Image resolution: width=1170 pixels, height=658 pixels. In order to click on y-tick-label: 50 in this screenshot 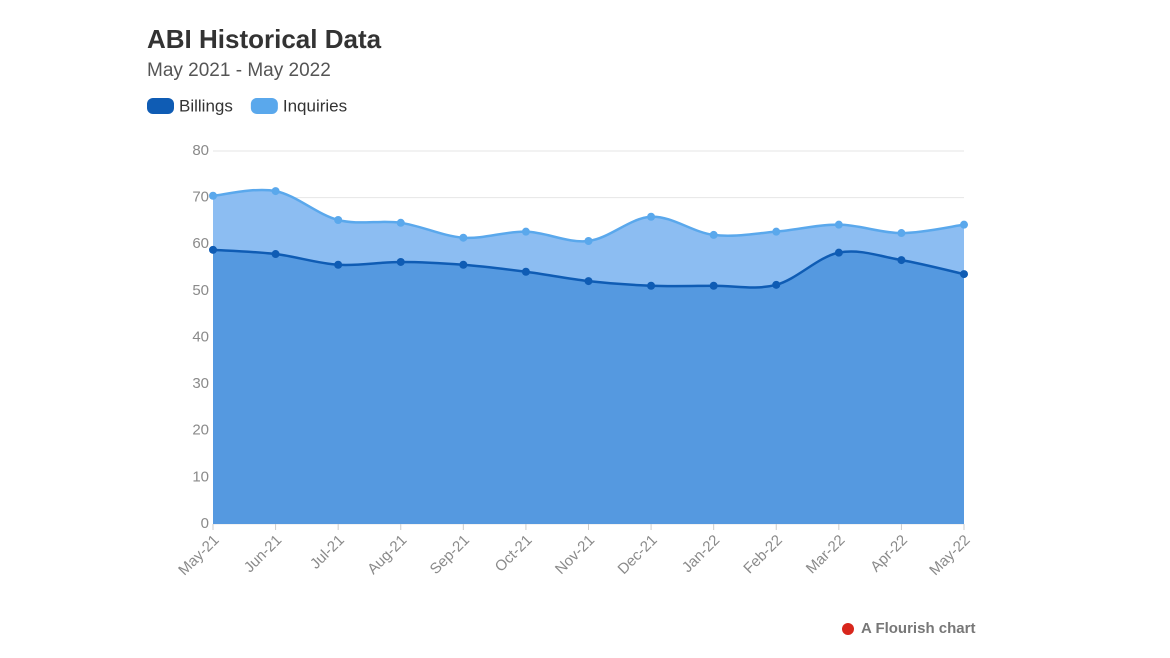, I will do `click(200, 290)`.